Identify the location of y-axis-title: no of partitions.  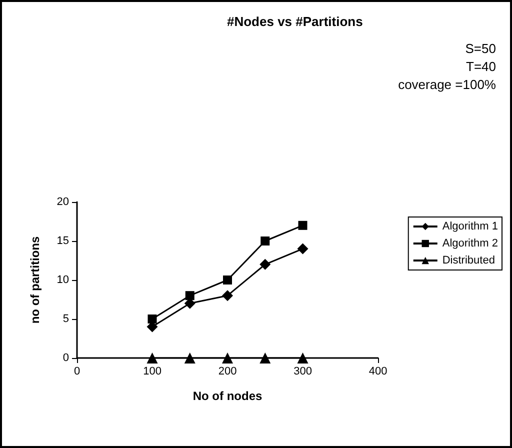
(35, 280).